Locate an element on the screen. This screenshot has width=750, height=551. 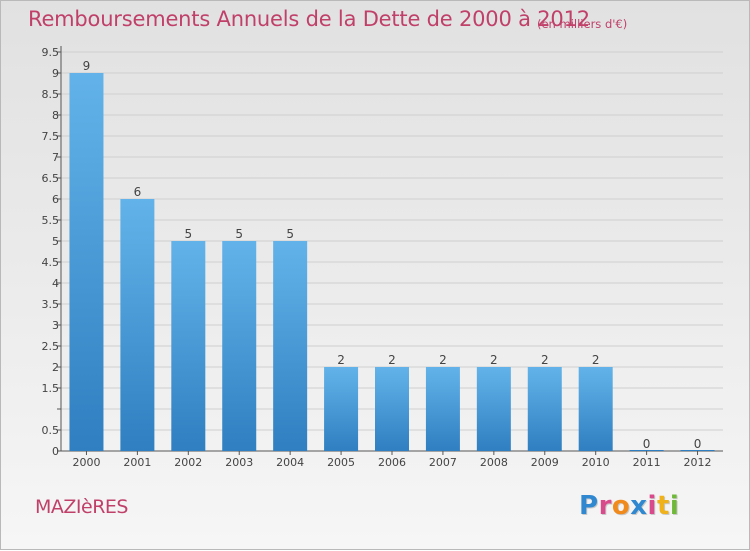
y-tick-label: 0.5 is located at coordinates (51, 430).